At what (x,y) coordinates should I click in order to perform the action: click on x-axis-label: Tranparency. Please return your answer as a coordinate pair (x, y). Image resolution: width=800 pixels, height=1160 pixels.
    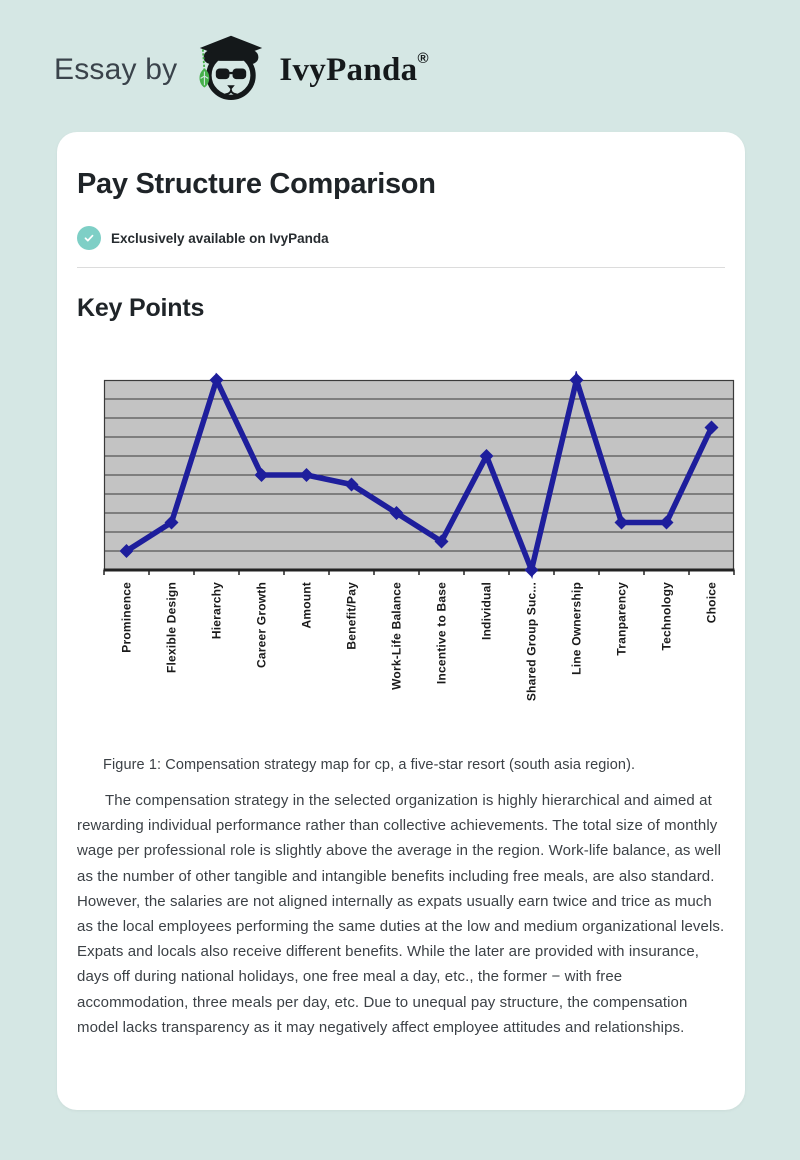
    Looking at the image, I should click on (622, 619).